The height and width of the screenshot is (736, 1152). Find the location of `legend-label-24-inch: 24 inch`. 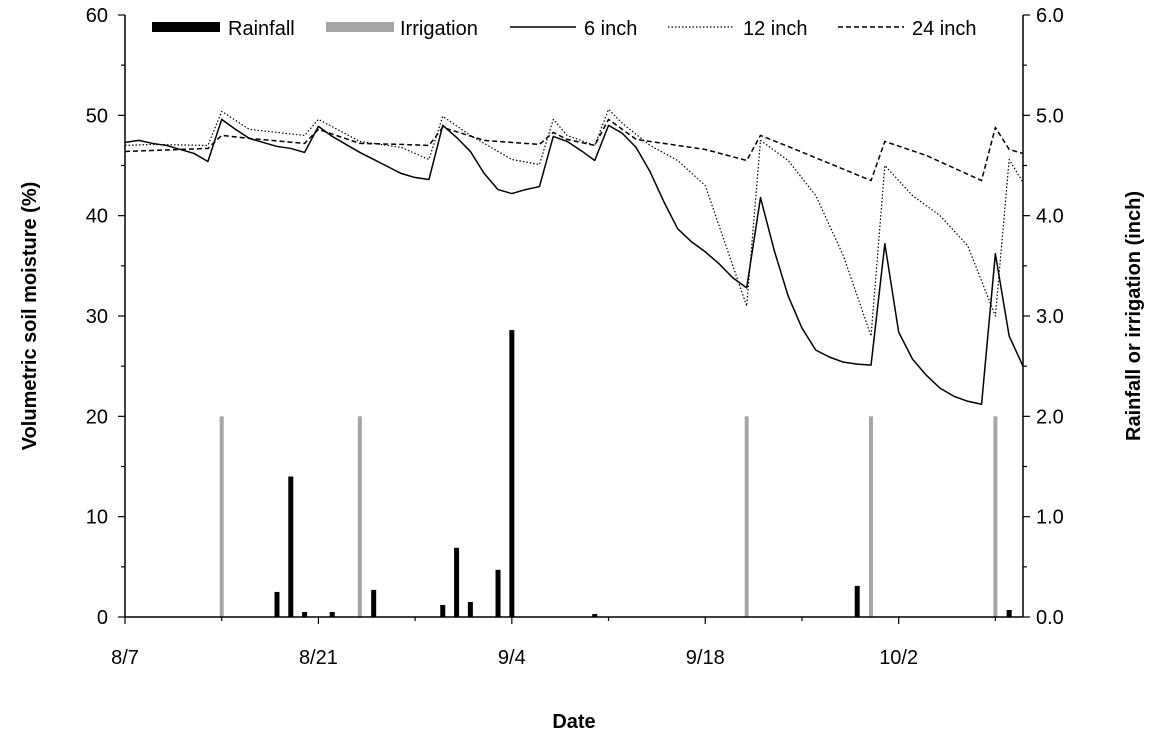

legend-label-24-inch: 24 inch is located at coordinates (944, 29).